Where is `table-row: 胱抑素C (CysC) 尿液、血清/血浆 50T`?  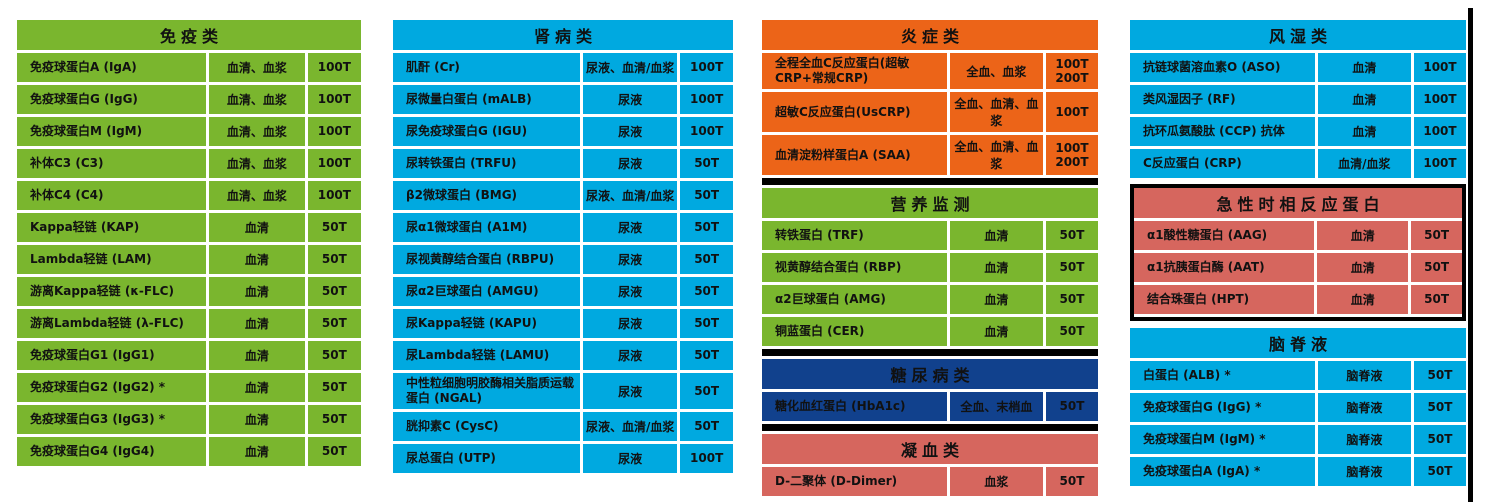
table-row: 胱抑素C (CysC) 尿液、血清/血浆 50T is located at coordinates (563, 426).